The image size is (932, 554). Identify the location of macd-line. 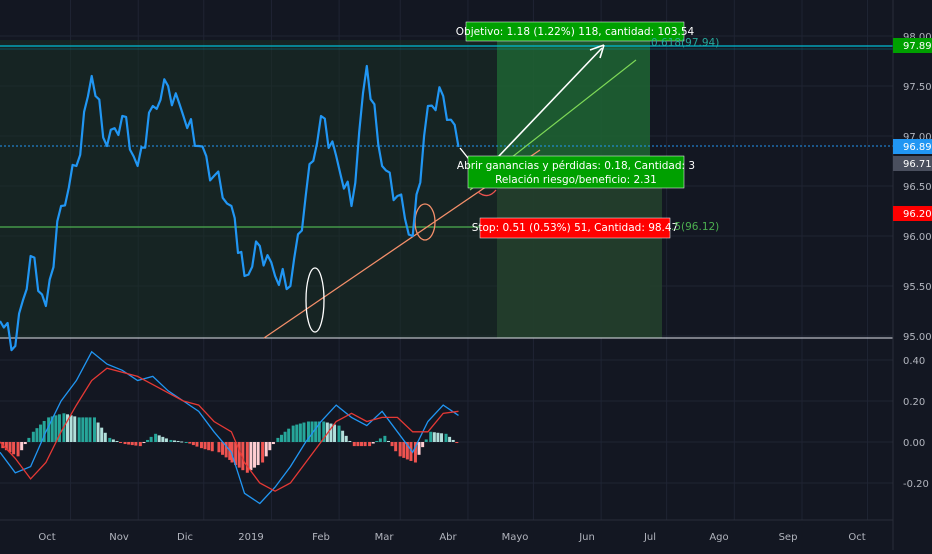
(229, 427).